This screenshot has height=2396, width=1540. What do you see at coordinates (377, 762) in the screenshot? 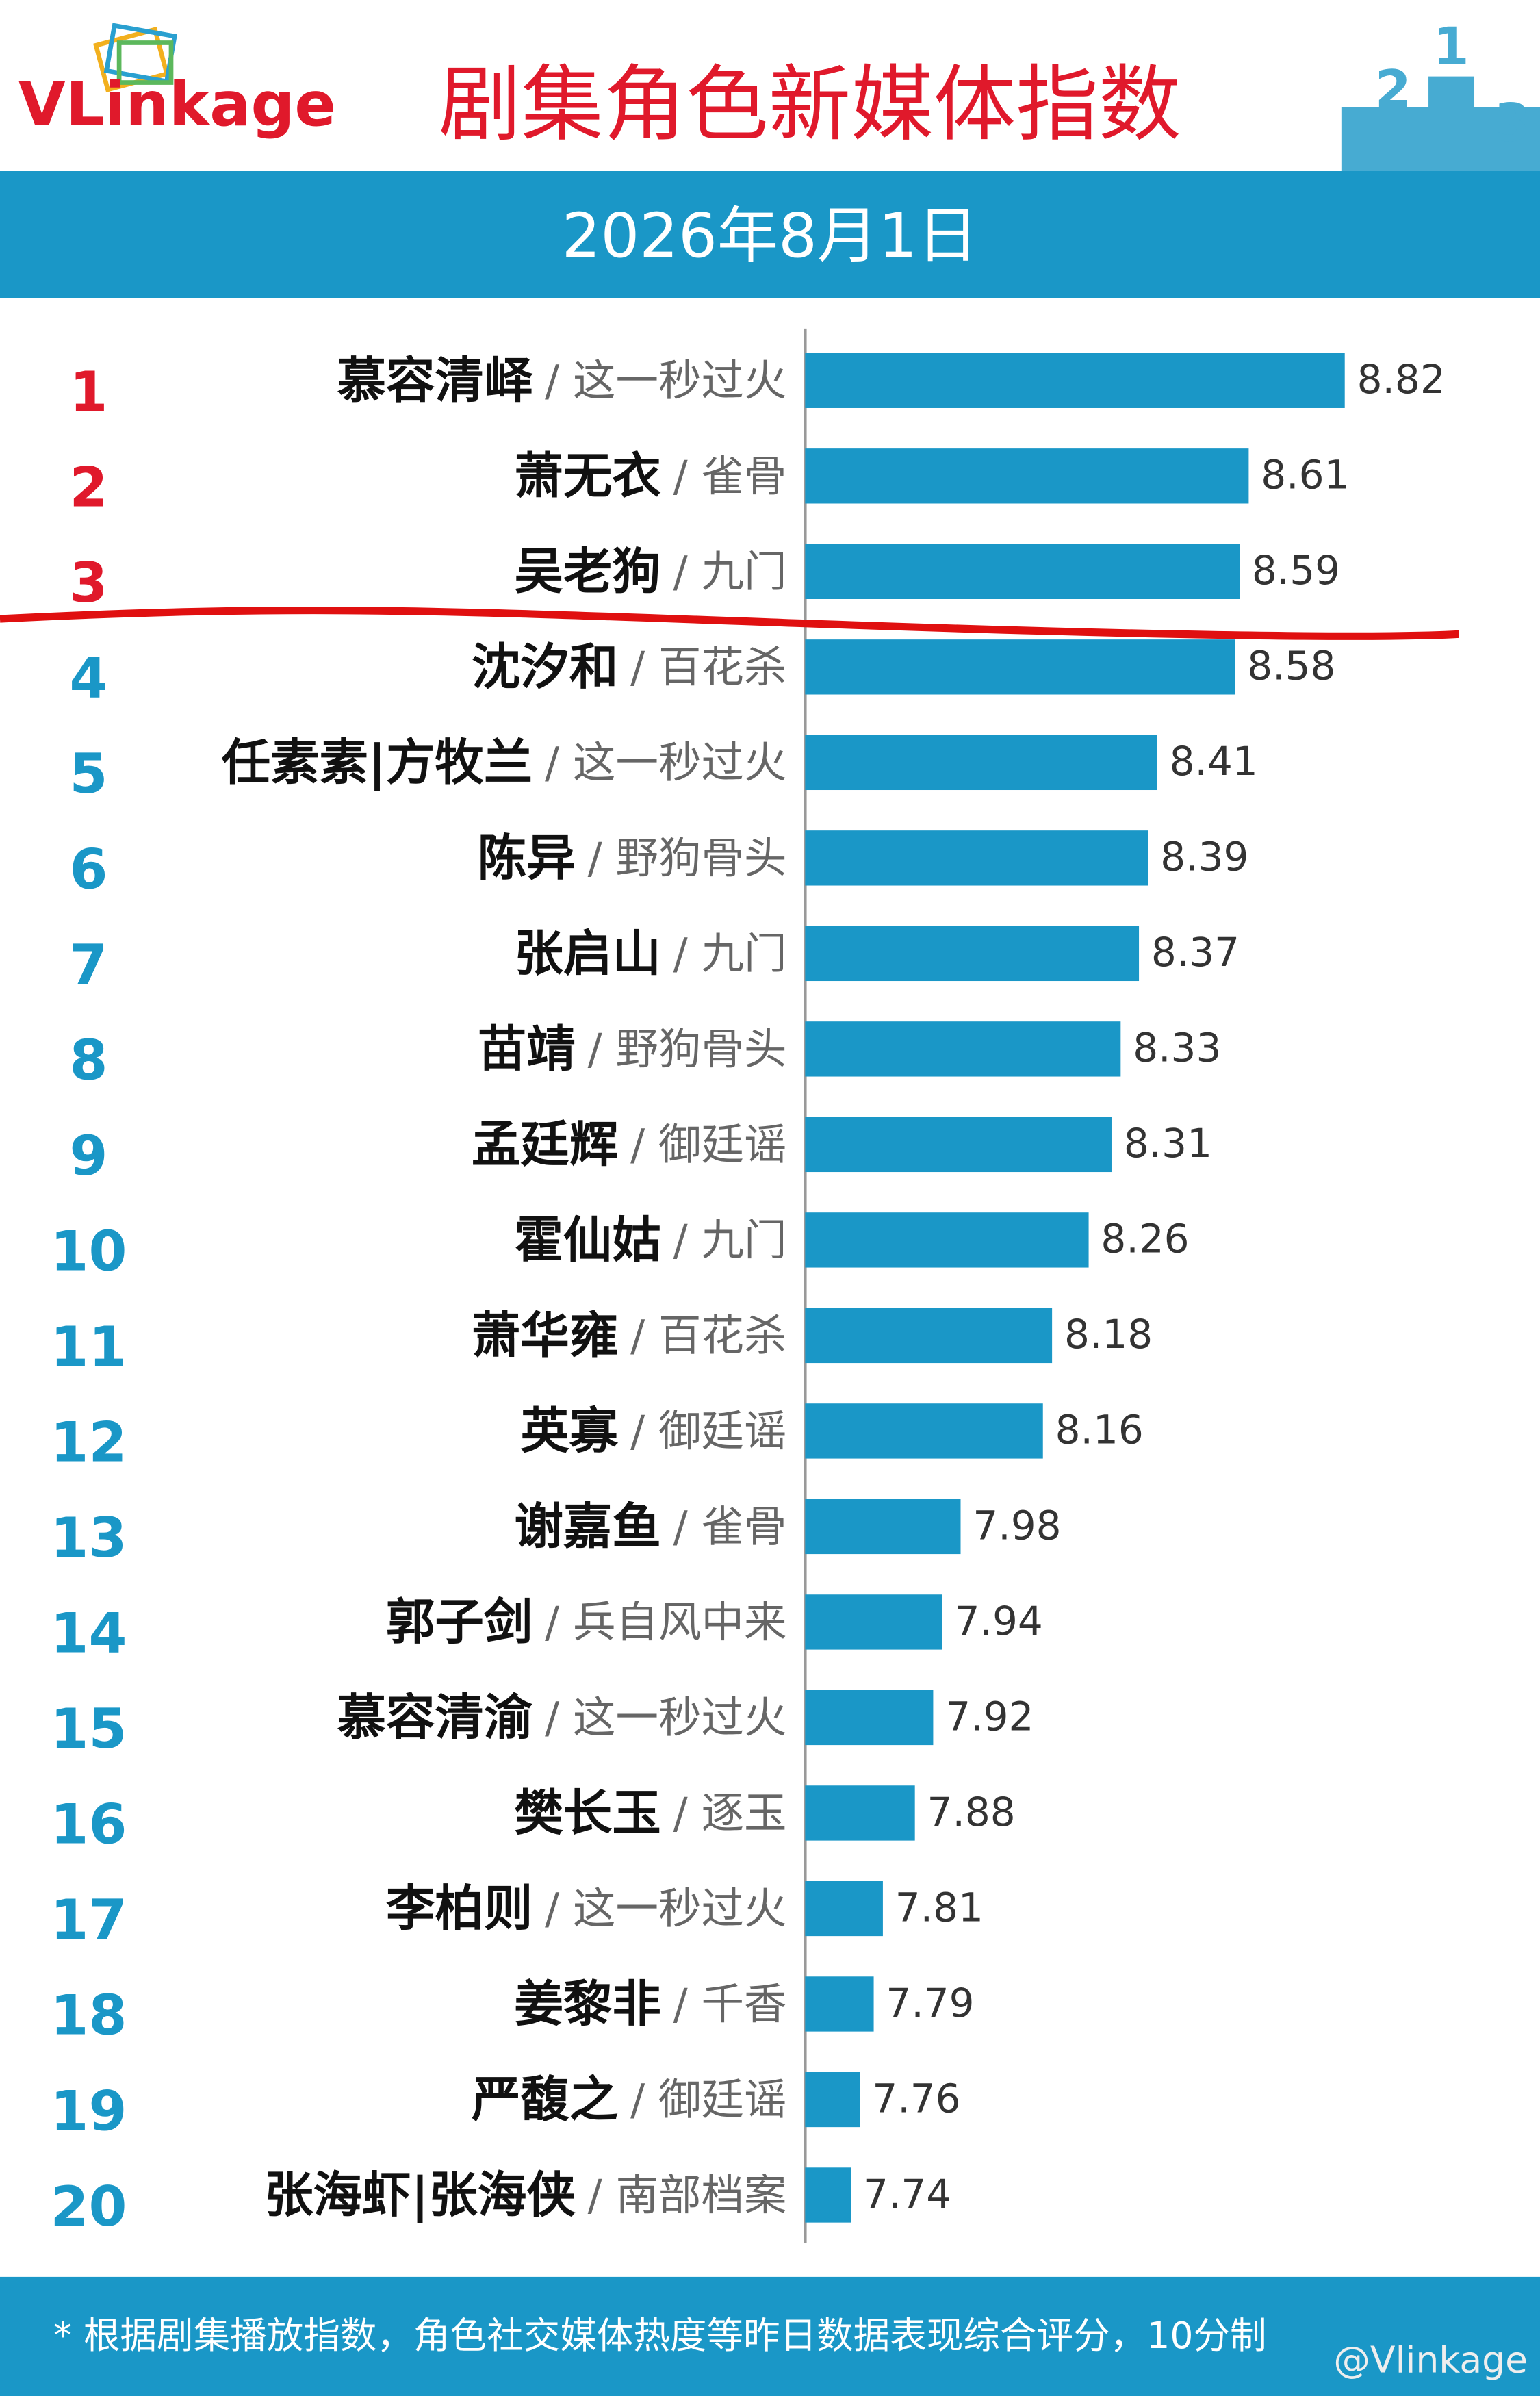
I see `character-name: 任素素|方牧兰` at bounding box center [377, 762].